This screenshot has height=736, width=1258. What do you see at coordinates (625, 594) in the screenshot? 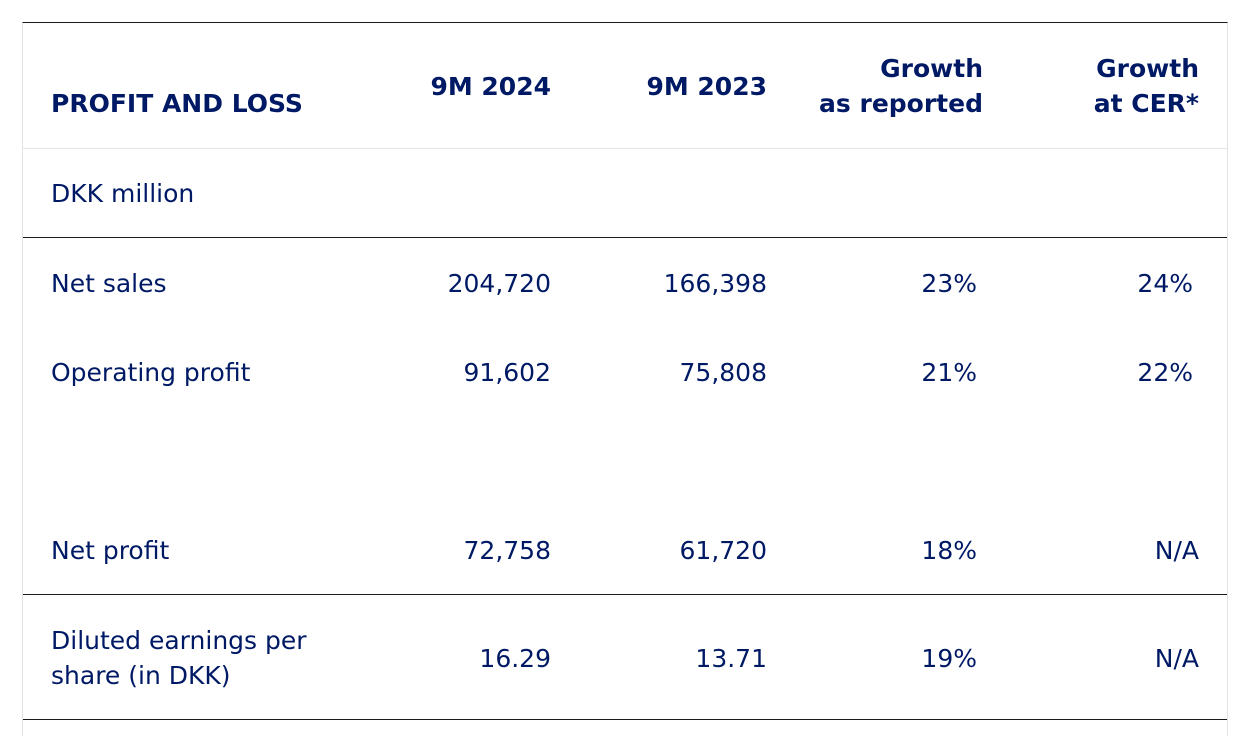
I see `net-profit-divider` at bounding box center [625, 594].